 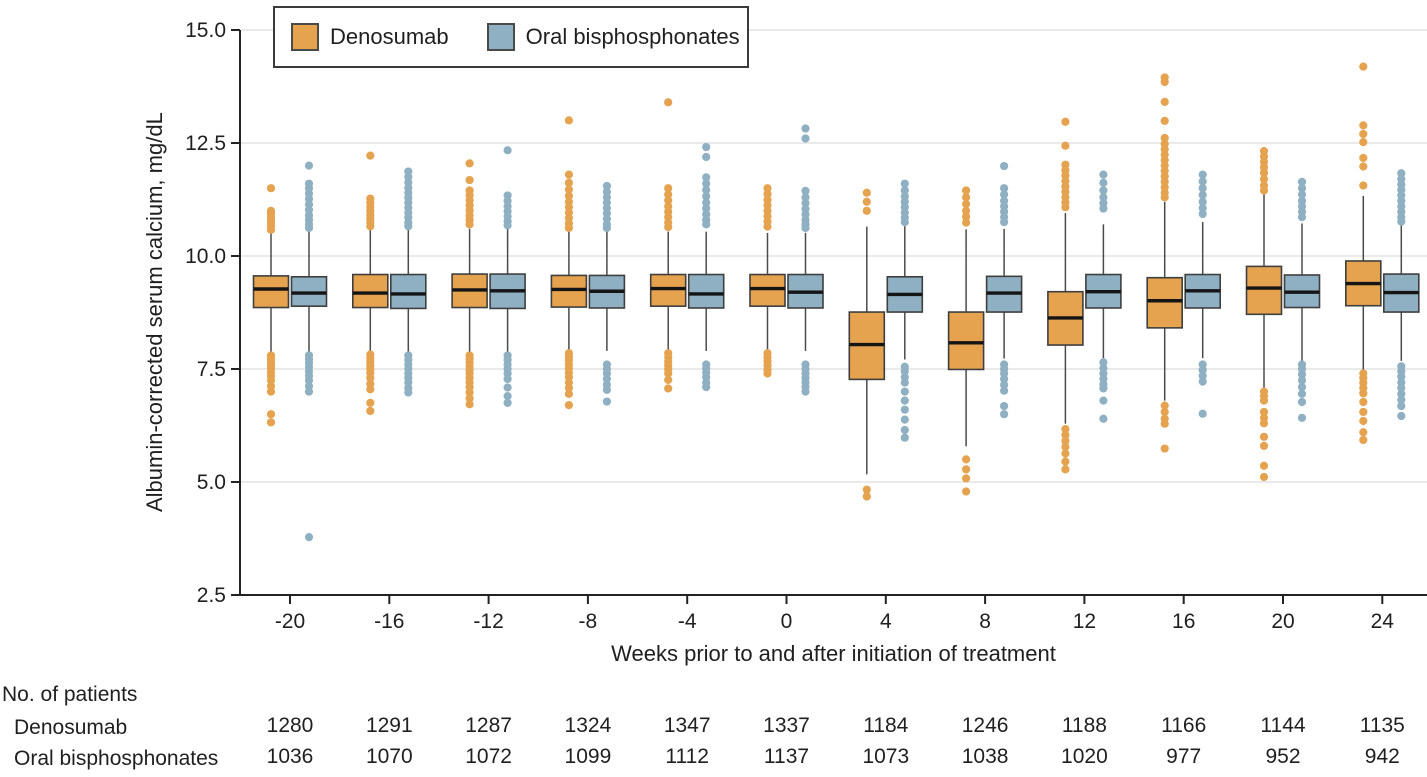 What do you see at coordinates (985, 725) in the screenshot?
I see `patients-denosumab-week-8: 1246` at bounding box center [985, 725].